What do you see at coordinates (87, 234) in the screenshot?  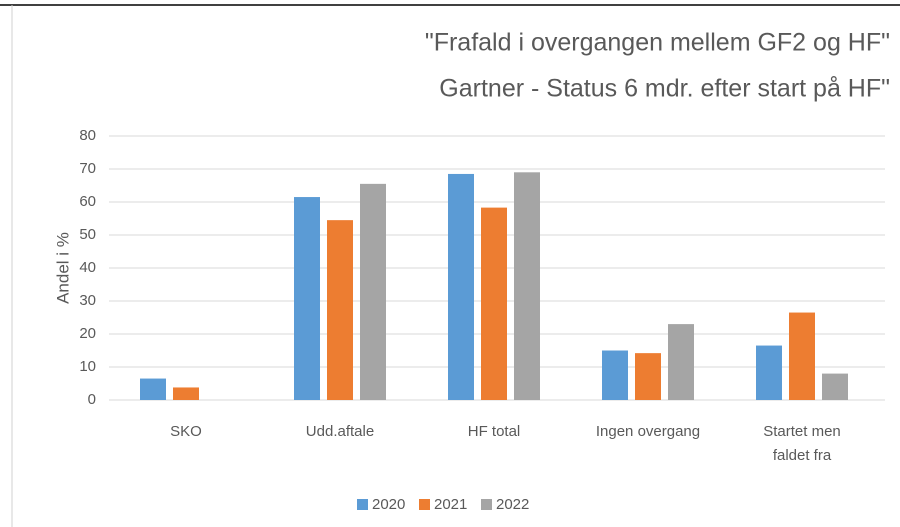 I see `y-tick-label: 50` at bounding box center [87, 234].